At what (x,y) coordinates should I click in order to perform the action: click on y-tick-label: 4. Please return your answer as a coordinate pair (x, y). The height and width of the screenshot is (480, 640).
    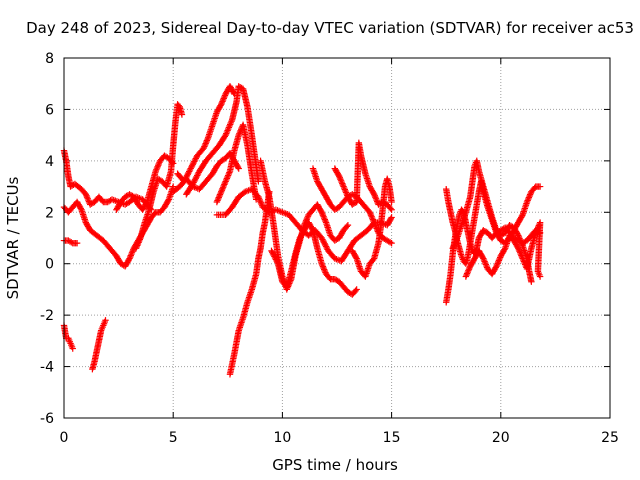
    Looking at the image, I should click on (49, 162).